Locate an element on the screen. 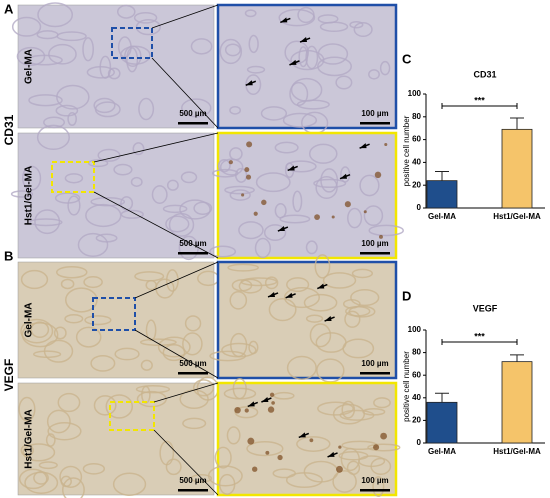 The height and width of the screenshot is (498, 550). x-tick-label: Hst1/Gel-MA is located at coordinates (517, 451).